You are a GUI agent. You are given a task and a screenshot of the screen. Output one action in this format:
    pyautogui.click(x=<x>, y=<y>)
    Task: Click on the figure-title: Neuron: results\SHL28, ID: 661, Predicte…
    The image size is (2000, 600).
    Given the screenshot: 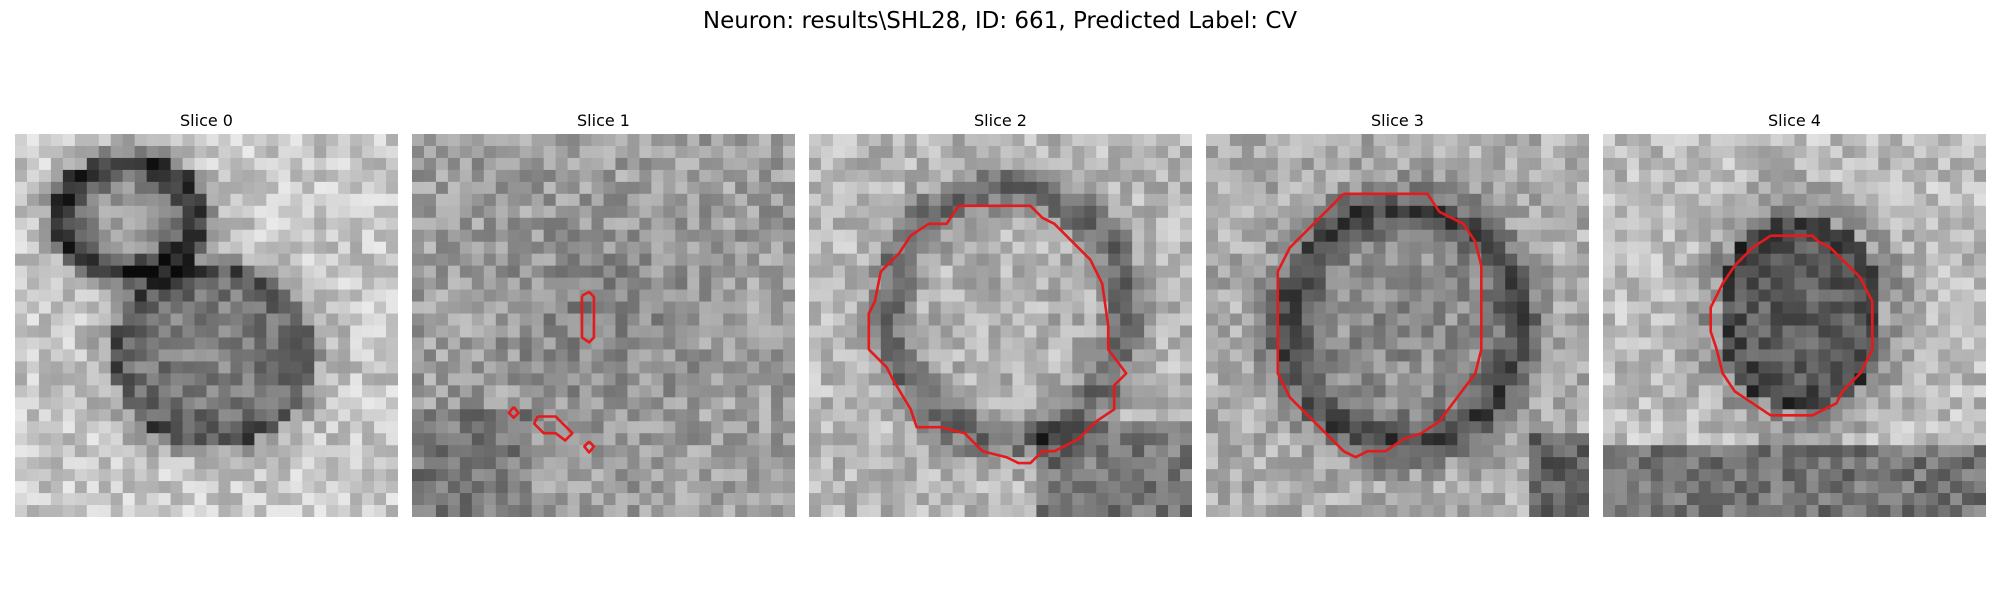 What is the action you would take?
    pyautogui.click(x=1000, y=21)
    